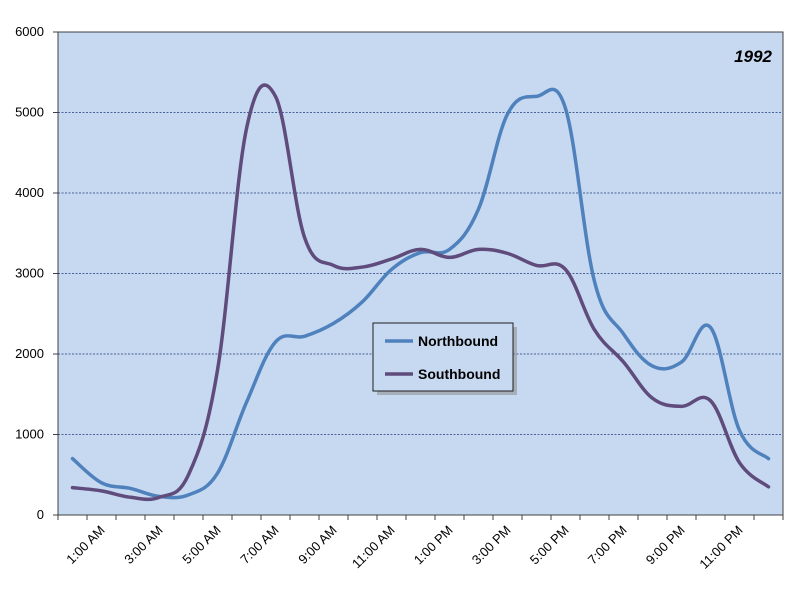  Describe the element at coordinates (201, 545) in the screenshot. I see `x-tick-label: 5:00 AM` at that location.